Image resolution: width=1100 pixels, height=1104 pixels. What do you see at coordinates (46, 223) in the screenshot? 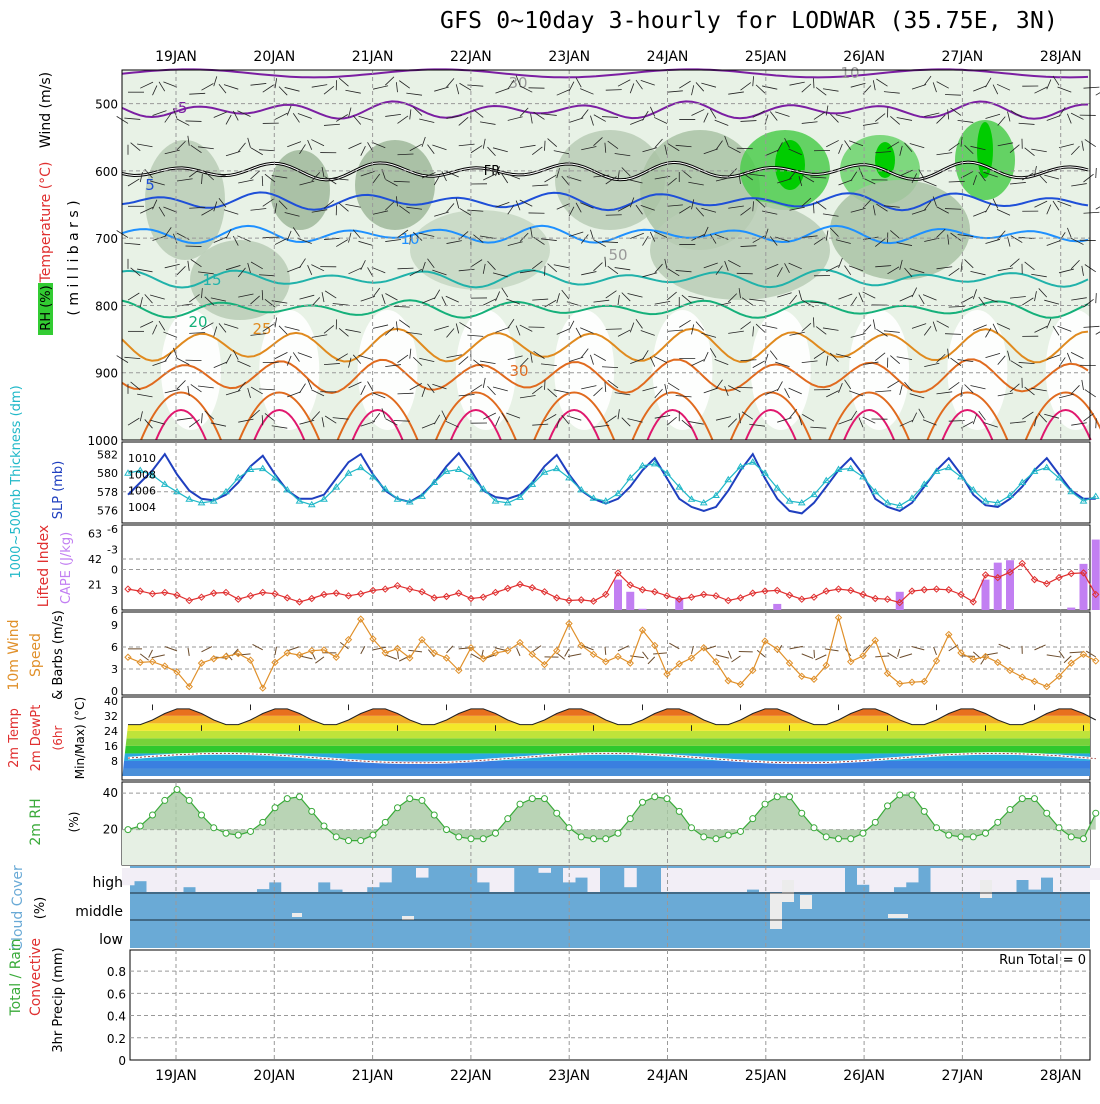
I see `ylabel-temperature: Temperature (°C)` at bounding box center [46, 223].